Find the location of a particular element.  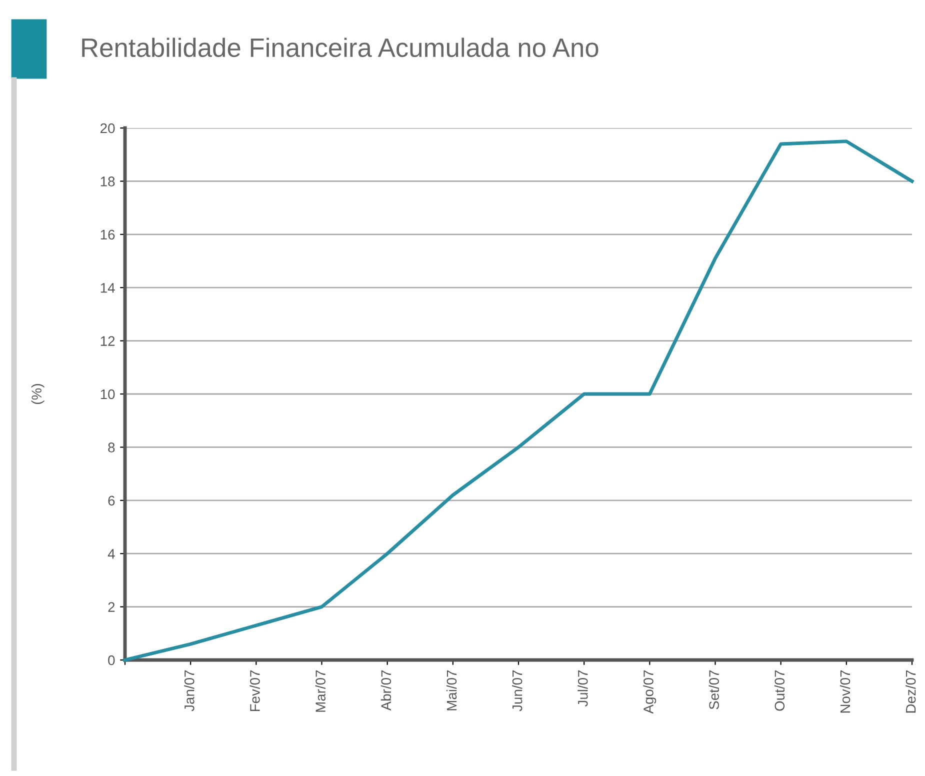

y-tick-label: 6 is located at coordinates (111, 501).